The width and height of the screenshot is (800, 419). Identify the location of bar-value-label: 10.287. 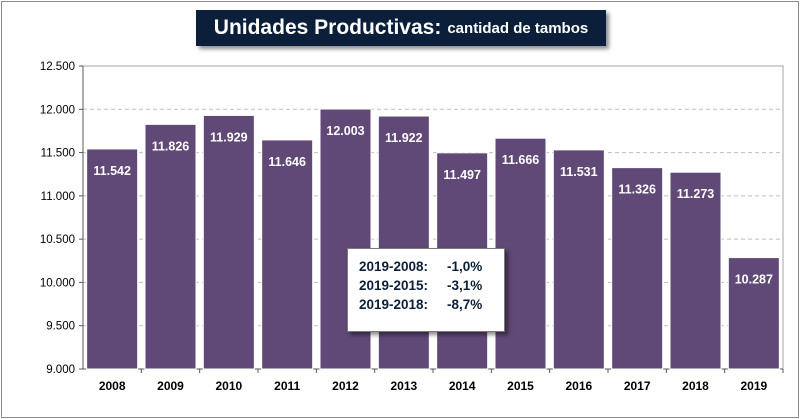
(754, 280).